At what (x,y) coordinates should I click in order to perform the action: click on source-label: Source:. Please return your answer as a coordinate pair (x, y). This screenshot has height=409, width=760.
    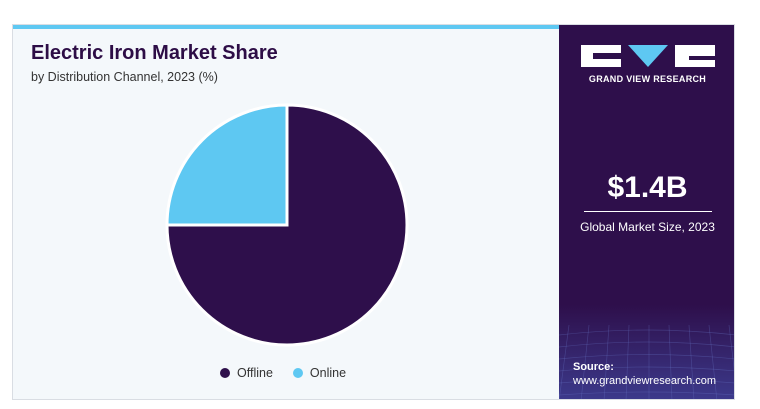
    Looking at the image, I should click on (593, 367).